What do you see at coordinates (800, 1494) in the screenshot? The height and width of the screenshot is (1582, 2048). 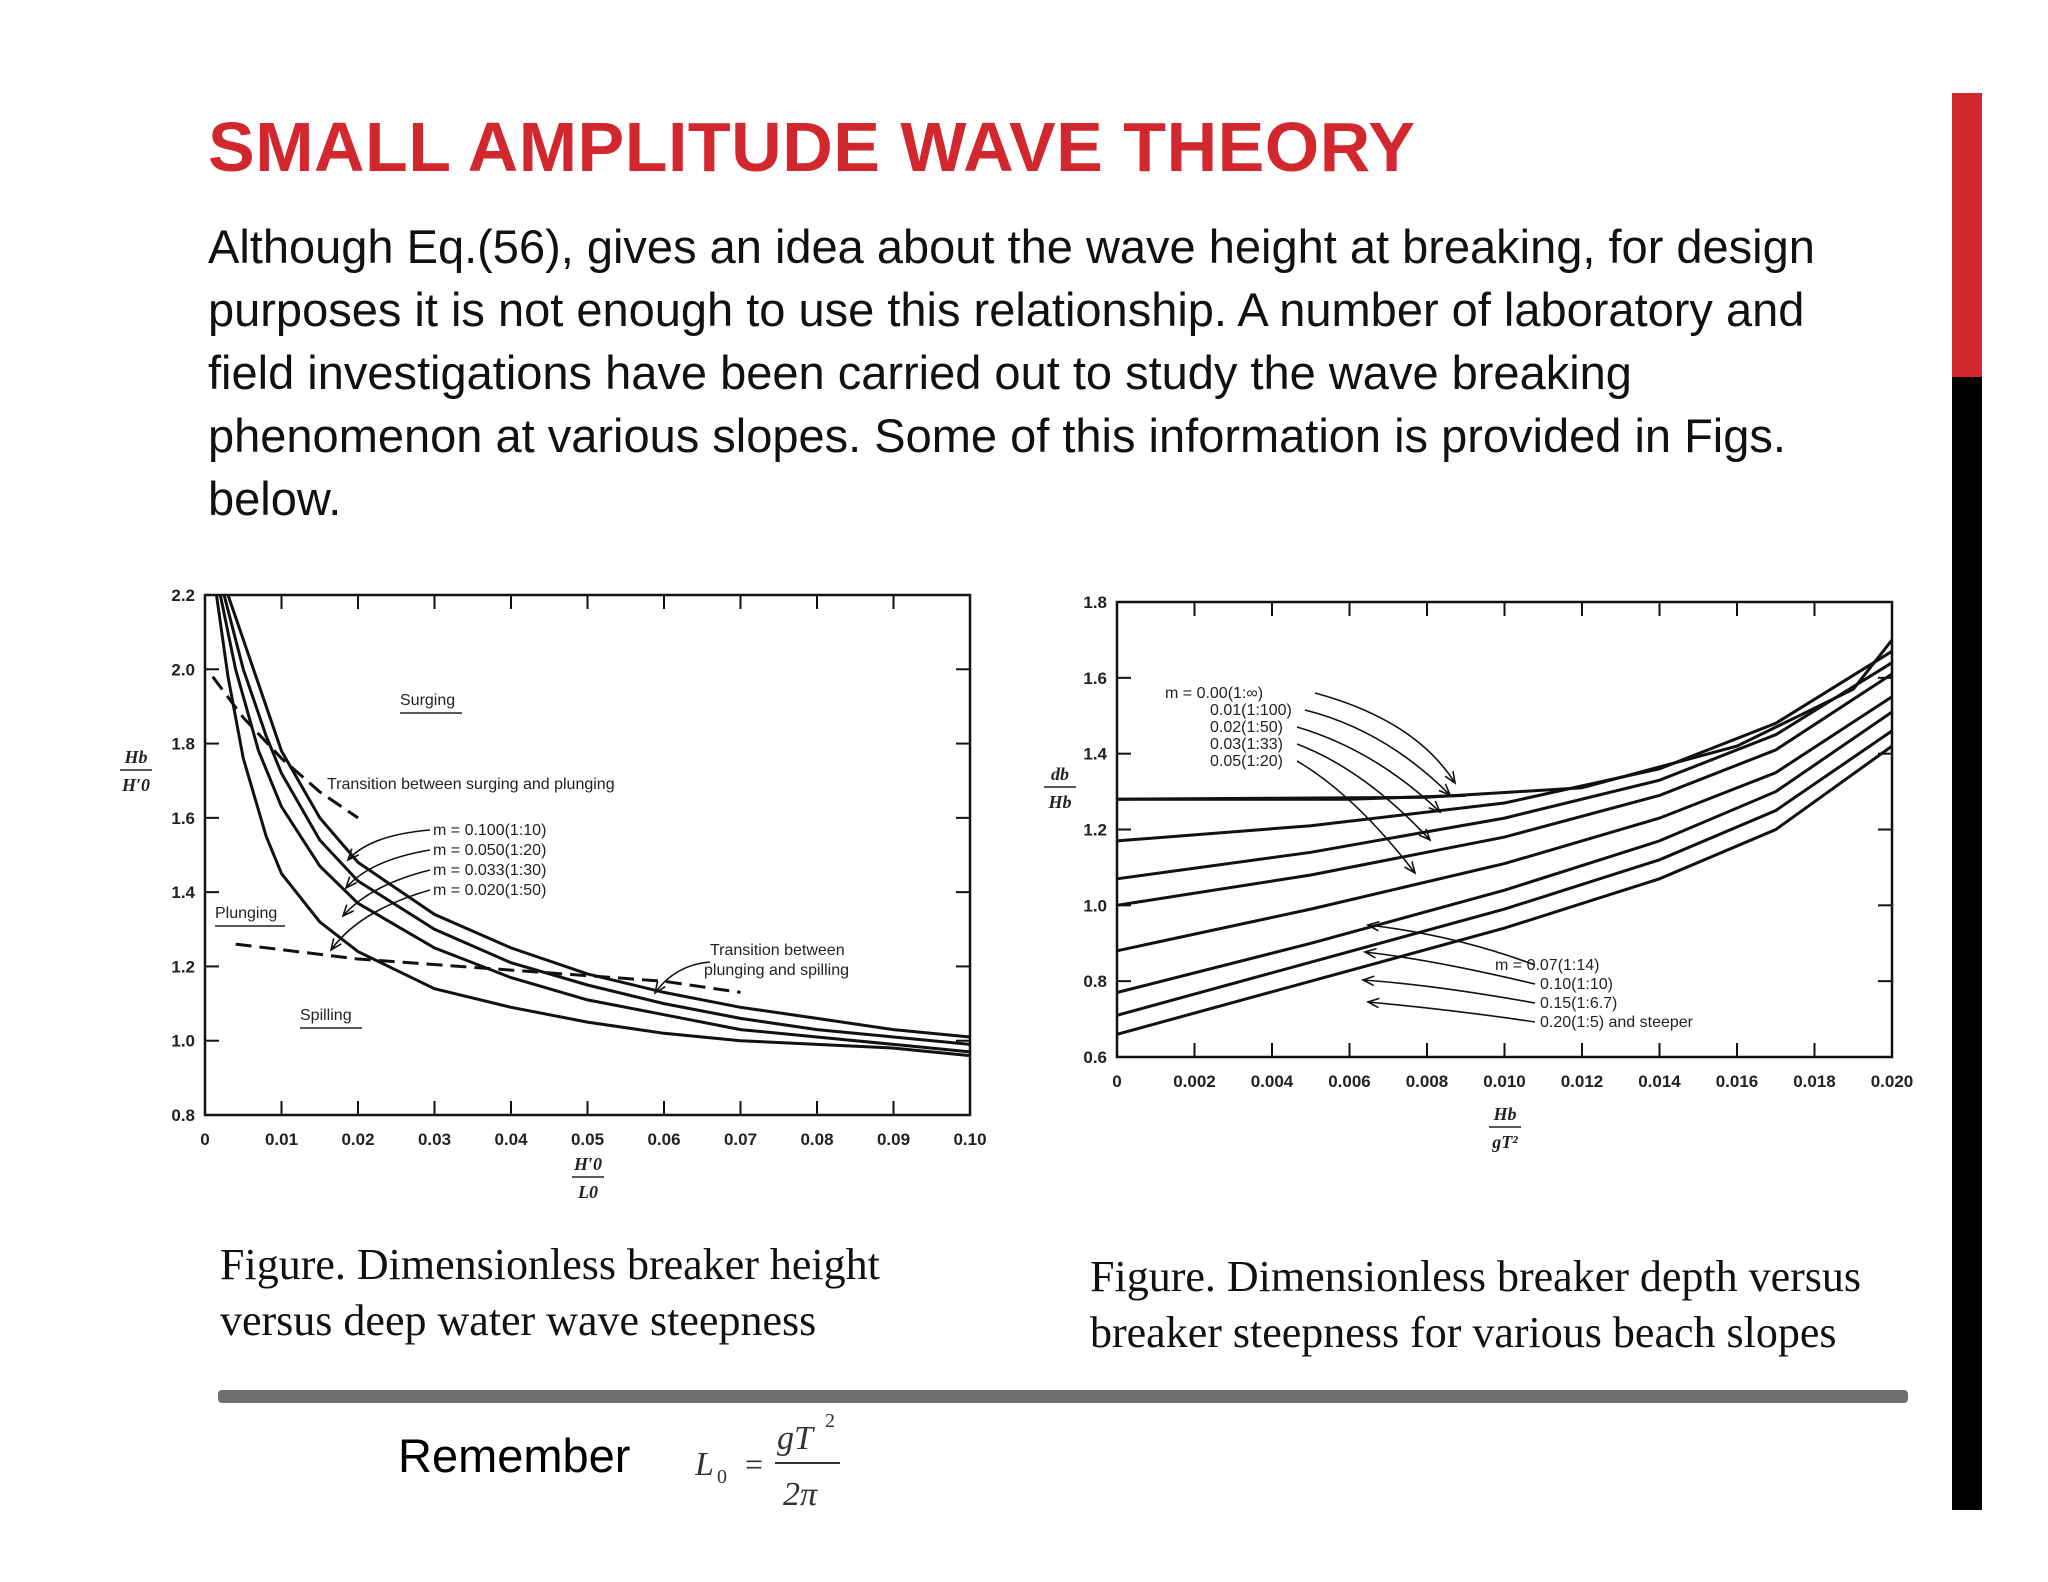 I see `formula-denominator: 2π` at bounding box center [800, 1494].